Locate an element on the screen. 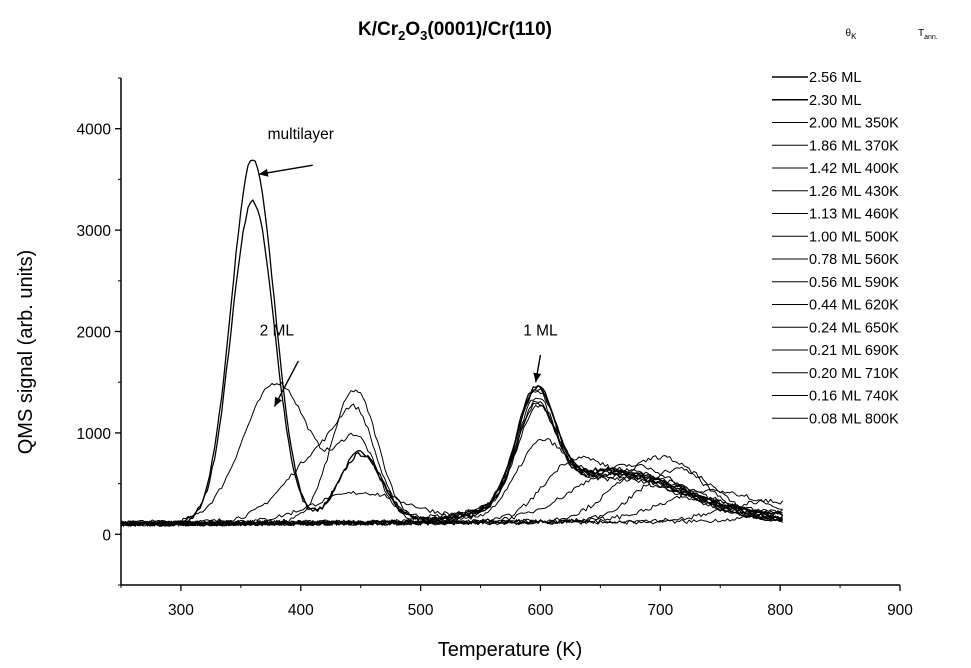 Image resolution: width=971 pixels, height=668 pixels. x-tick-label-800: 800 is located at coordinates (780, 610).